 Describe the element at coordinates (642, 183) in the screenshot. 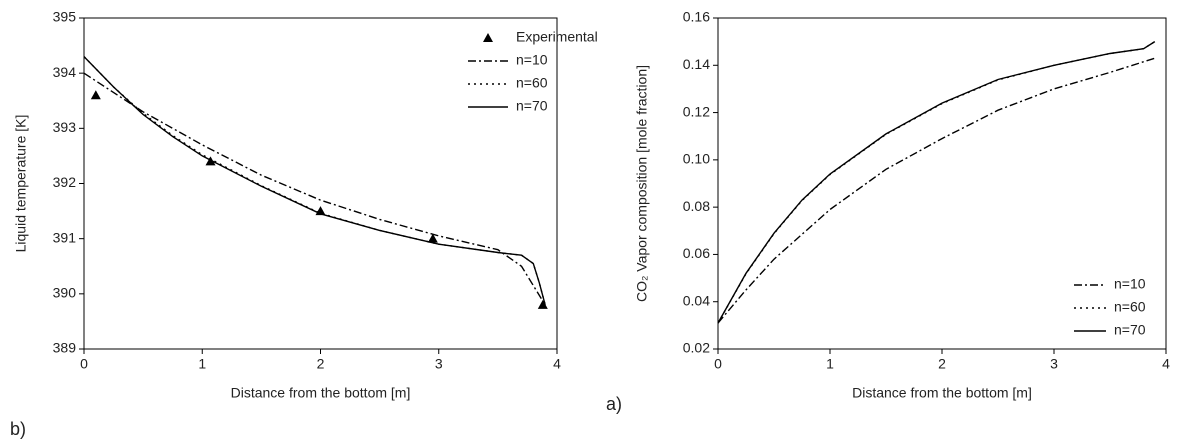

I see `y-axis-label: CO₂ Vapor composition [mole fraction]` at that location.